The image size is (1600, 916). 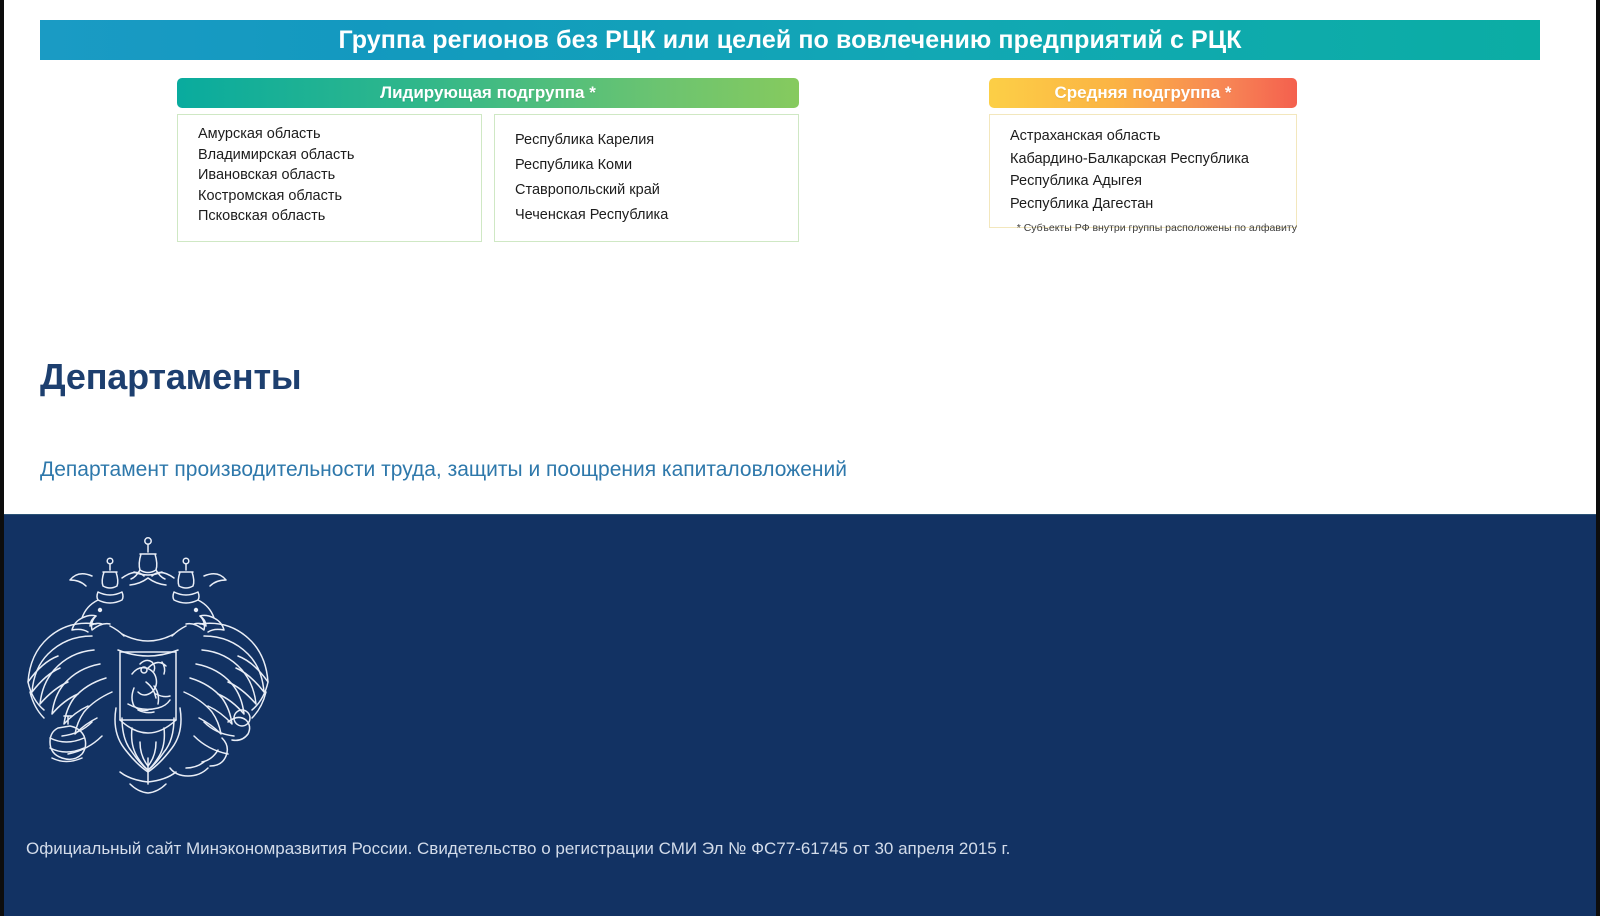 What do you see at coordinates (171, 376) in the screenshot?
I see `page-title: Департаменты` at bounding box center [171, 376].